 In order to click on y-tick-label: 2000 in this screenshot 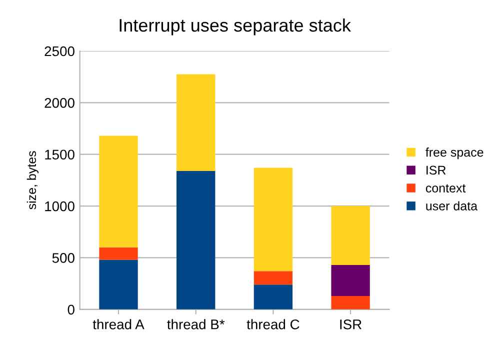, I will do `click(59, 103)`.